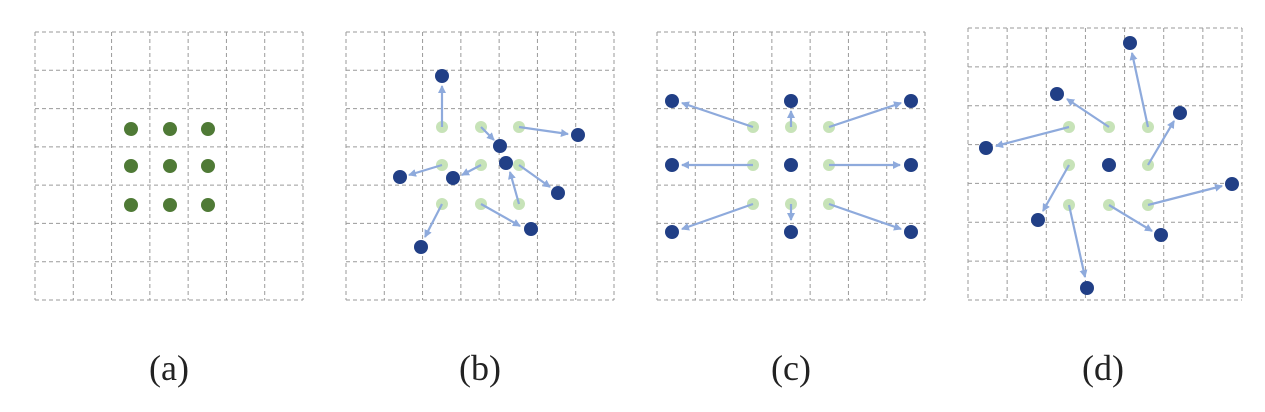  I want to click on grid-b, so click(480, 166).